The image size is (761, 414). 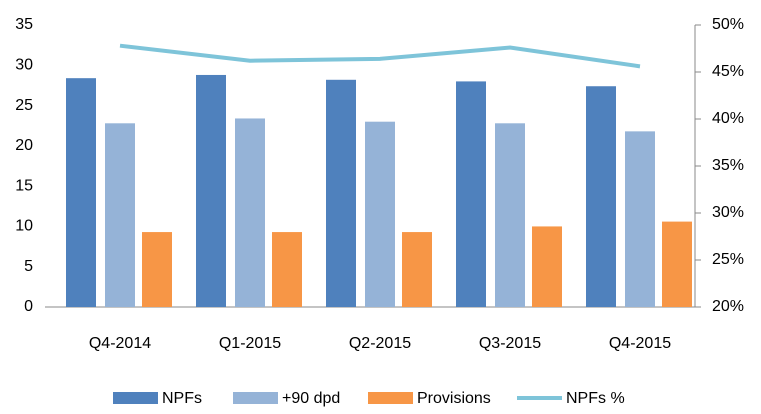 I want to click on y2-tick-label: 20%, so click(x=728, y=306).